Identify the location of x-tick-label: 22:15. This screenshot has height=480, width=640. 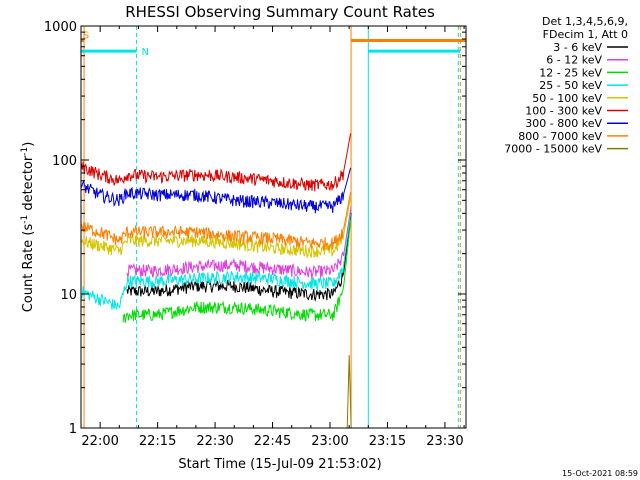
(157, 441).